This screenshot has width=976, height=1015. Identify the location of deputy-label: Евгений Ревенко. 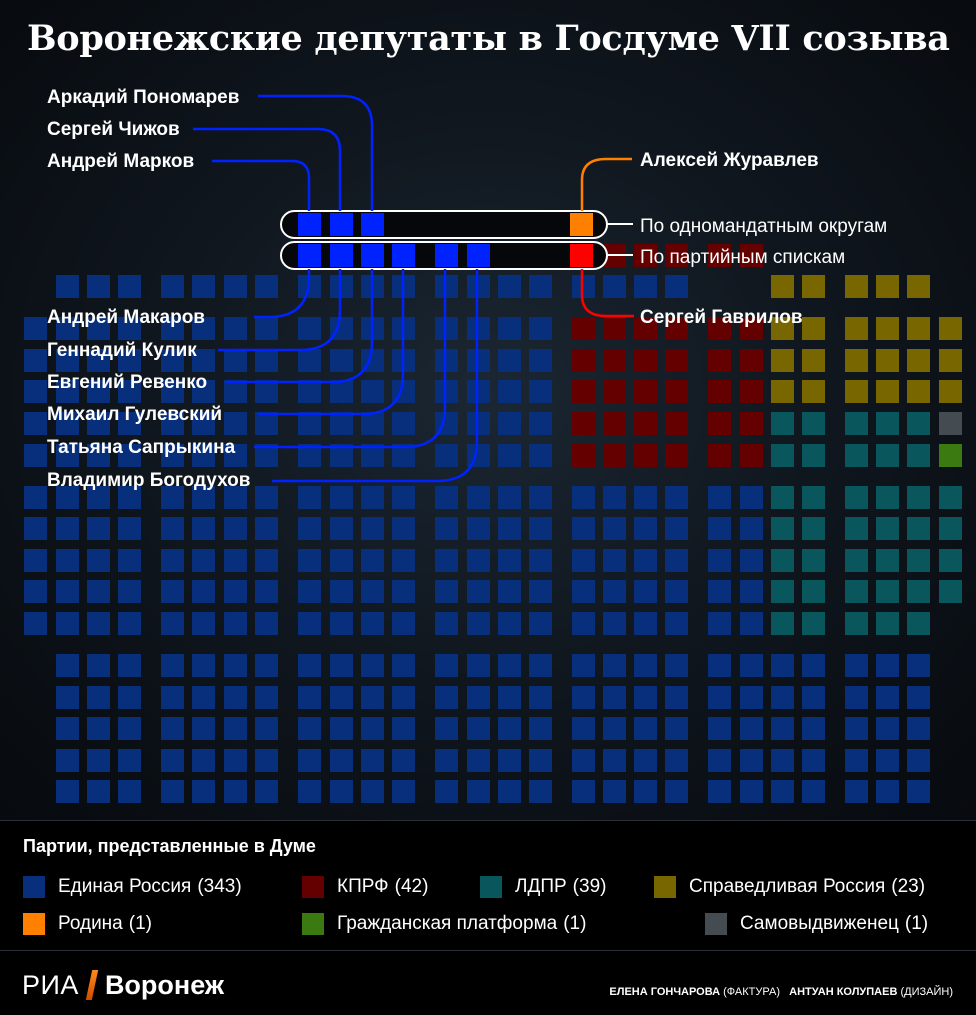
(127, 382).